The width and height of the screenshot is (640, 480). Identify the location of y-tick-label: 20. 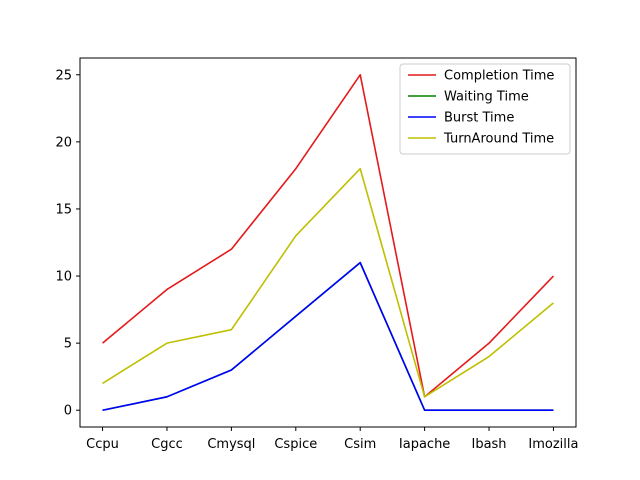
(63, 142).